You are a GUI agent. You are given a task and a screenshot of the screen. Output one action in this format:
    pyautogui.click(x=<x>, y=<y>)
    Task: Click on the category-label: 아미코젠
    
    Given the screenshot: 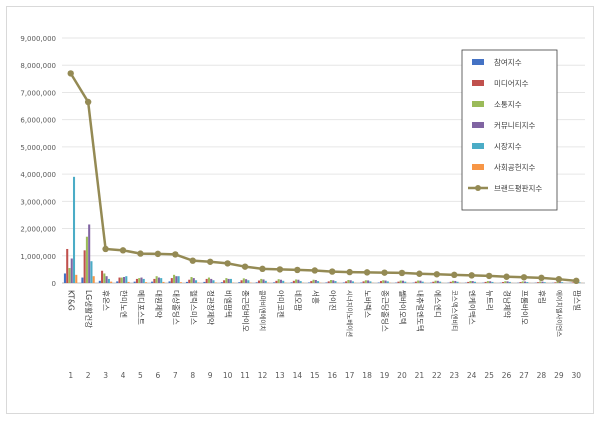 What is the action you would take?
    pyautogui.click(x=281, y=304)
    